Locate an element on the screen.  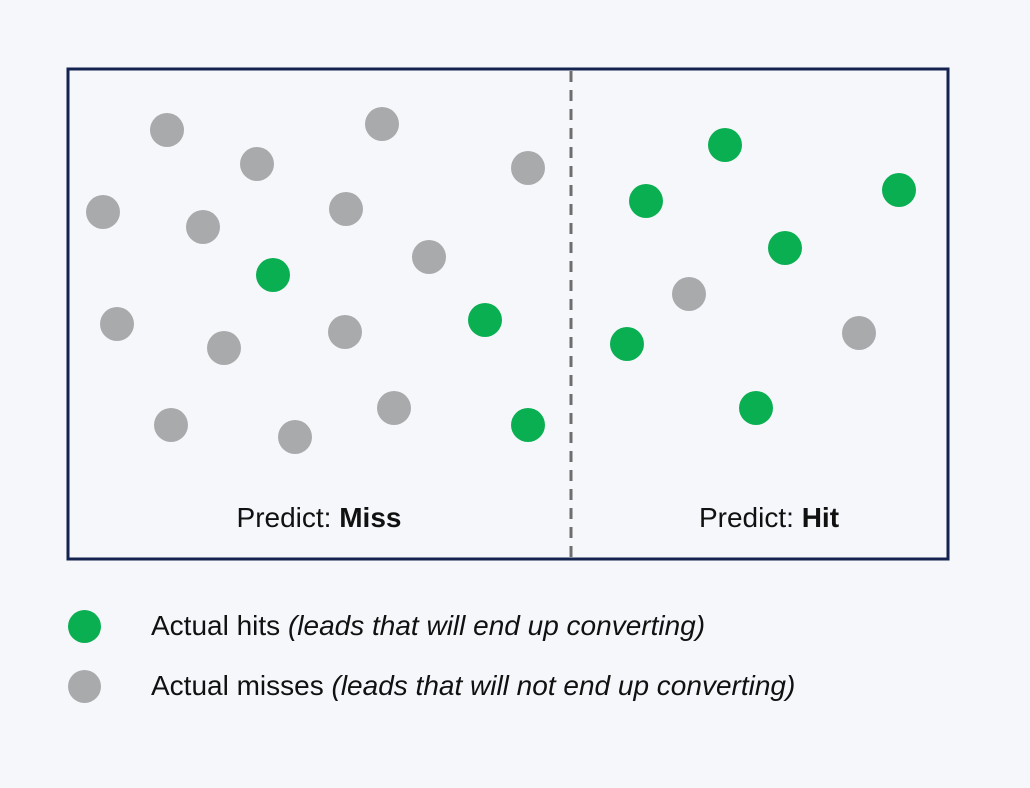
legend-label-hits: Actual hits is located at coordinates (219, 625).